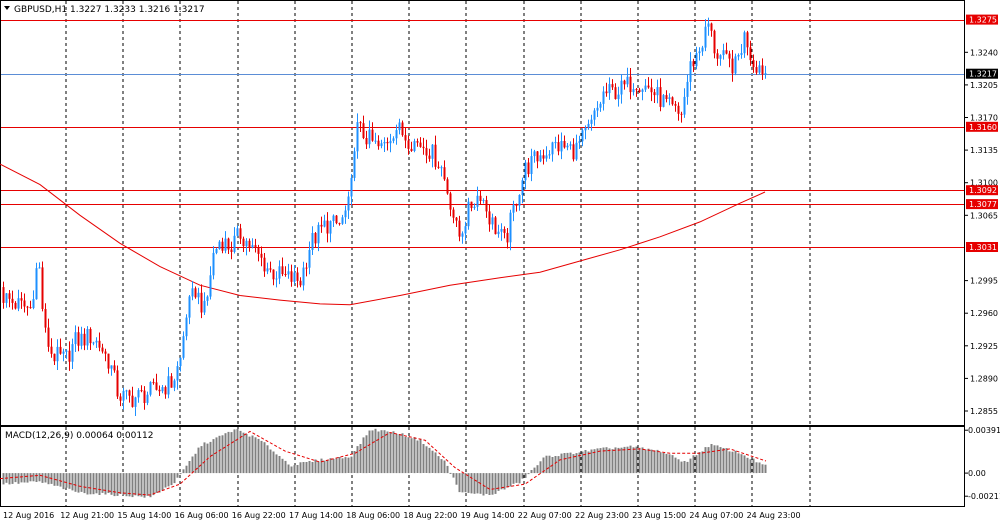 The height and width of the screenshot is (528, 1000). Describe the element at coordinates (7, 8) in the screenshot. I see `dropdown-triangle-icon` at that location.